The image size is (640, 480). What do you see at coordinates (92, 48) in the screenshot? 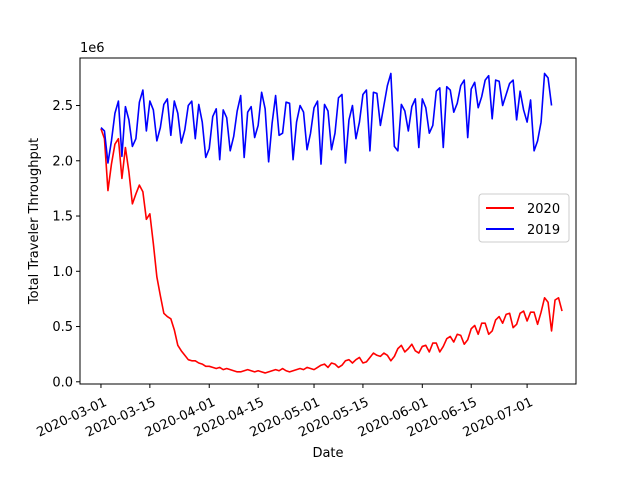
I see `y-offset-label: 1e6` at bounding box center [92, 48].